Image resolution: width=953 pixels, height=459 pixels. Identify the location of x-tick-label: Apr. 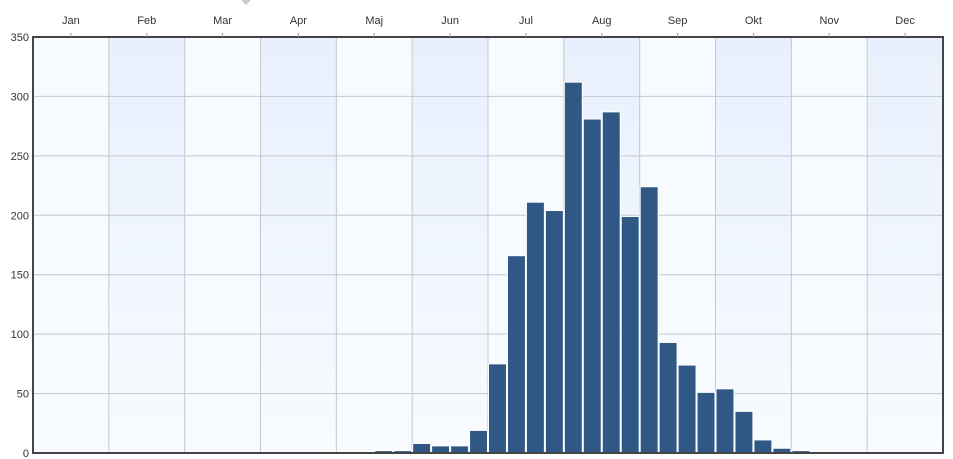
(298, 21).